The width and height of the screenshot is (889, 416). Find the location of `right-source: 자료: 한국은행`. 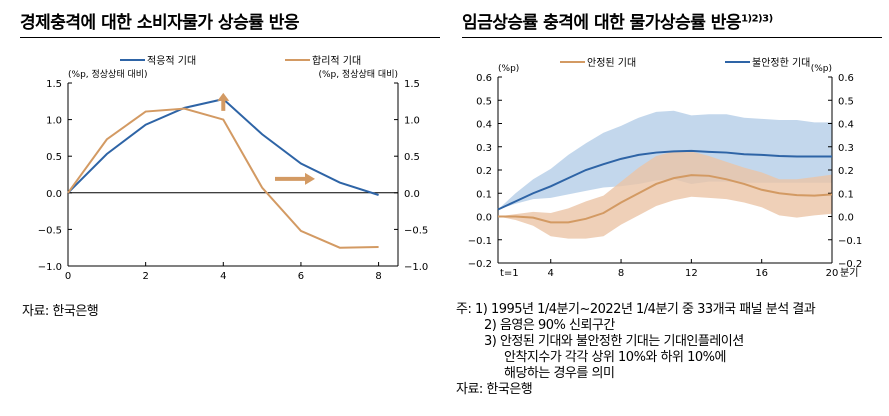

right-source: 자료: 한국은행 is located at coordinates (494, 389).